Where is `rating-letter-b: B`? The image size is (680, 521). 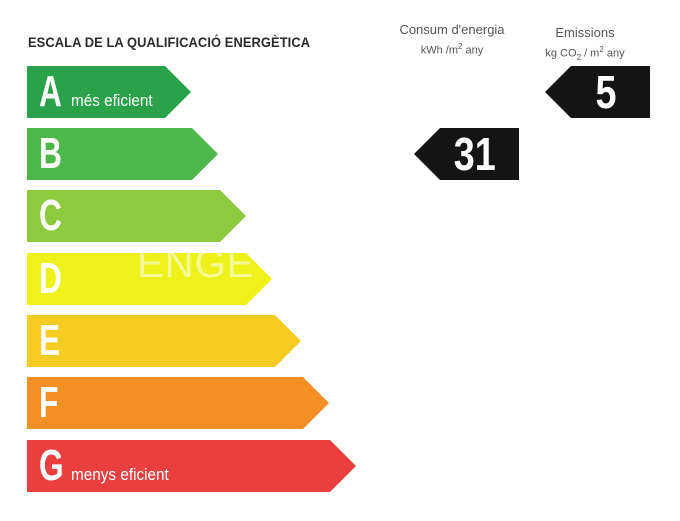
rating-letter-b: B is located at coordinates (50, 153).